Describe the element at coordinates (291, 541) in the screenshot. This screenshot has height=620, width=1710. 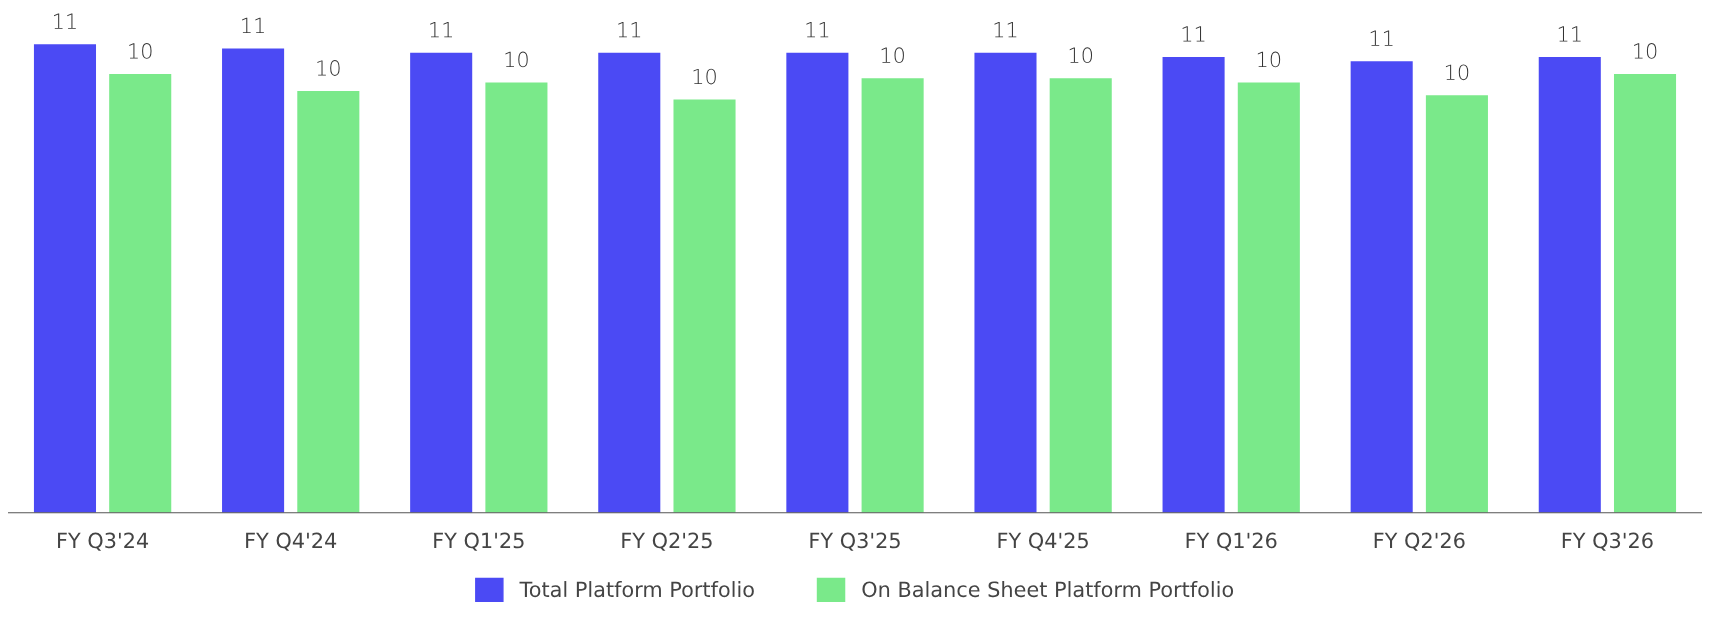
I see `x-tick-label: FY Q4'24` at that location.